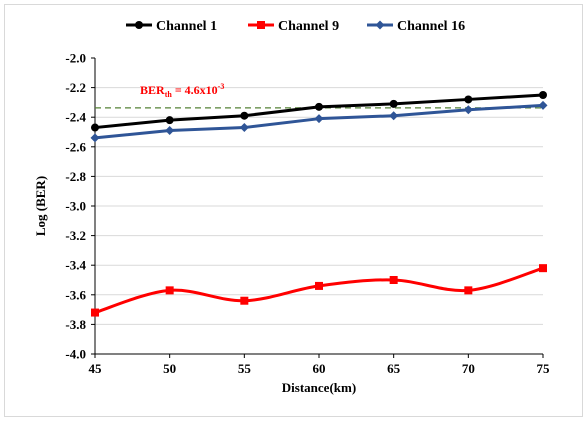  I want to click on legend-label: Channel 16, so click(431, 26).